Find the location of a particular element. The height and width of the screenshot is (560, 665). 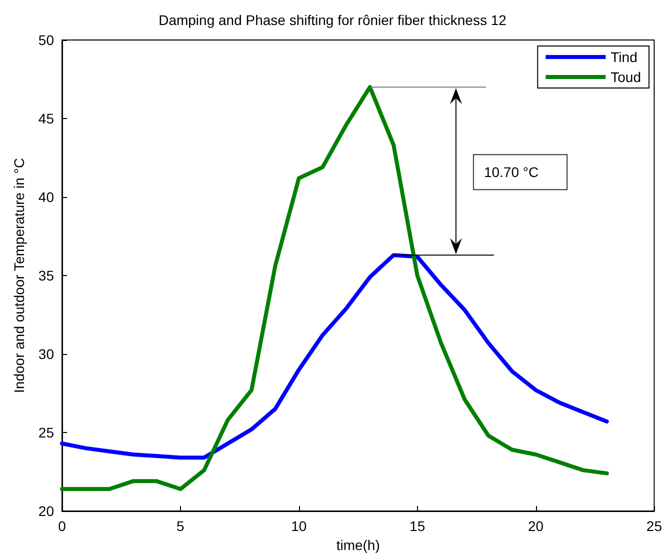

y-tick-label: 25 is located at coordinates (46, 432).